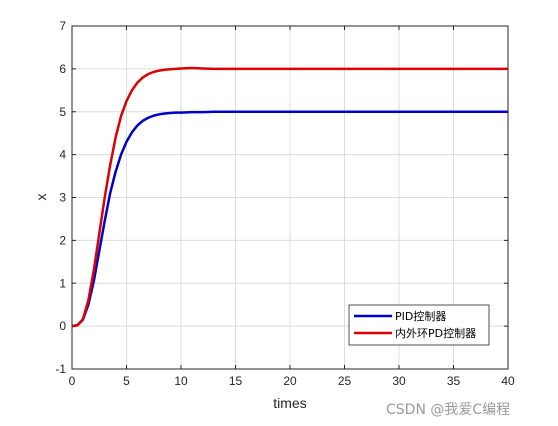  Describe the element at coordinates (289, 403) in the screenshot. I see `x-axis-label: times` at that location.